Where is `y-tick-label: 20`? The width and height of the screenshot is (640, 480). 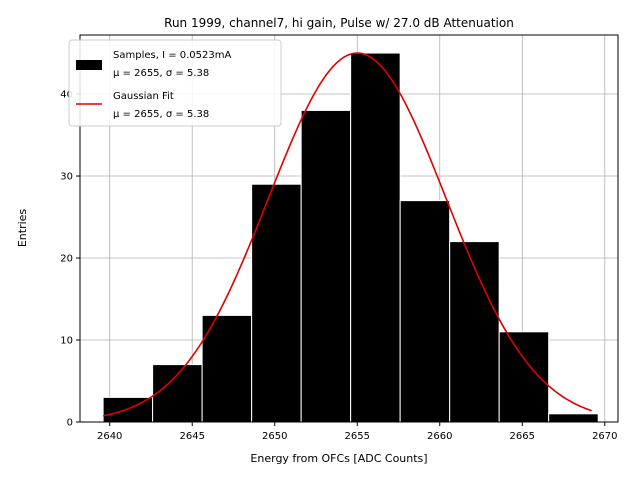
y-tick-label: 20 is located at coordinates (66, 259).